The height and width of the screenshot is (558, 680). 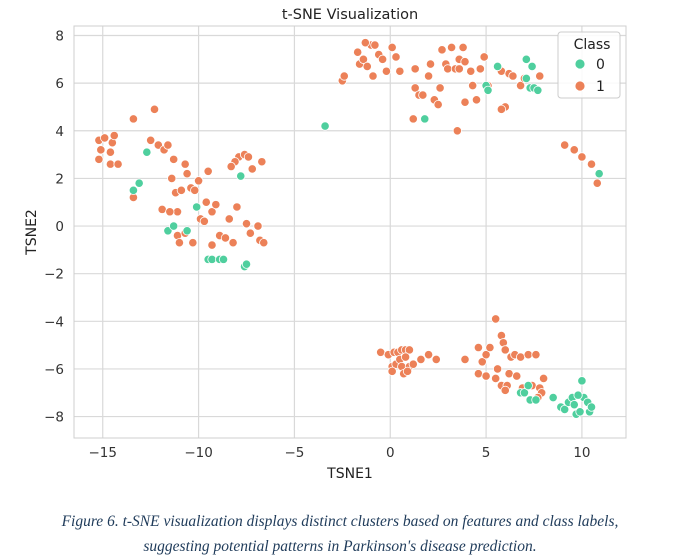 I want to click on y-tick-label: 8, so click(x=59, y=37).